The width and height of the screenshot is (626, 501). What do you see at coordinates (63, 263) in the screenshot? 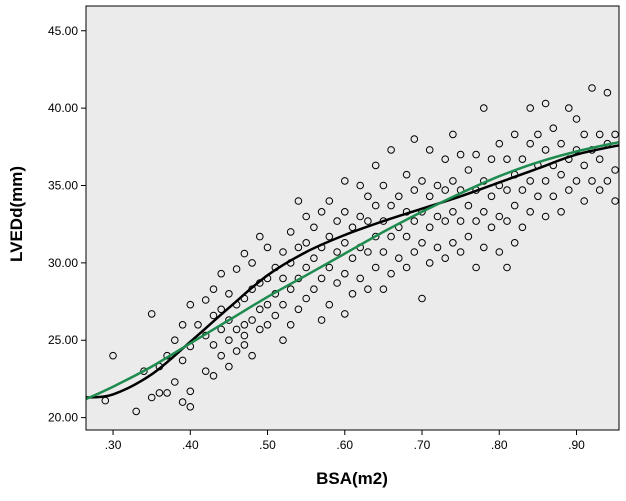
I see `y-tick-label: 30.00` at bounding box center [63, 263].